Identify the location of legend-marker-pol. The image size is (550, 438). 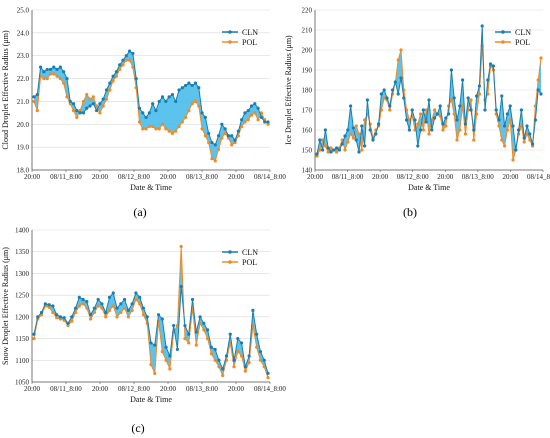
(230, 42).